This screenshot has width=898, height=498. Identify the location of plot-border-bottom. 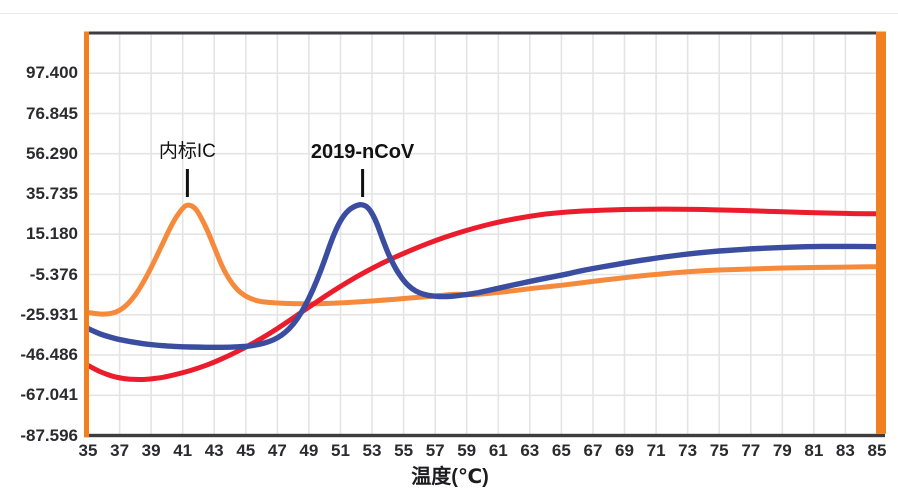
(484, 435).